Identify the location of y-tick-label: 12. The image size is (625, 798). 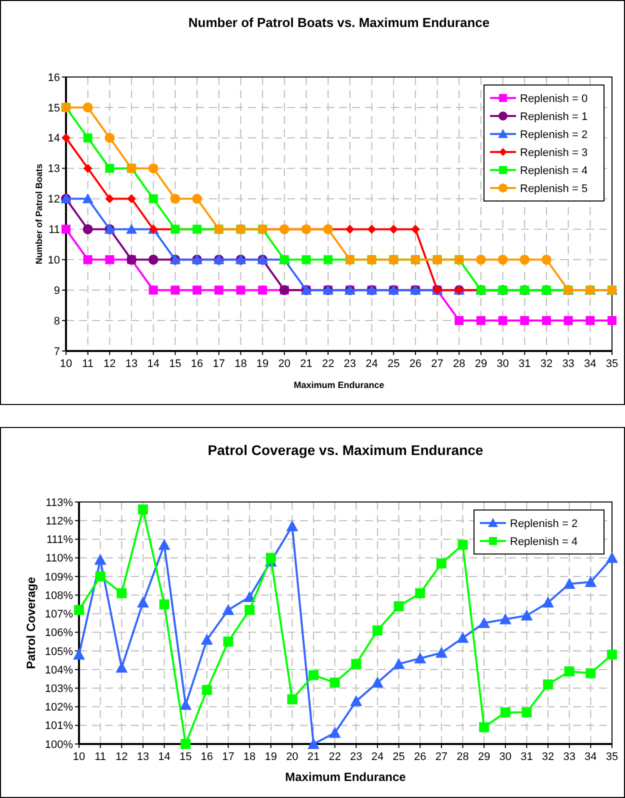
(54, 200).